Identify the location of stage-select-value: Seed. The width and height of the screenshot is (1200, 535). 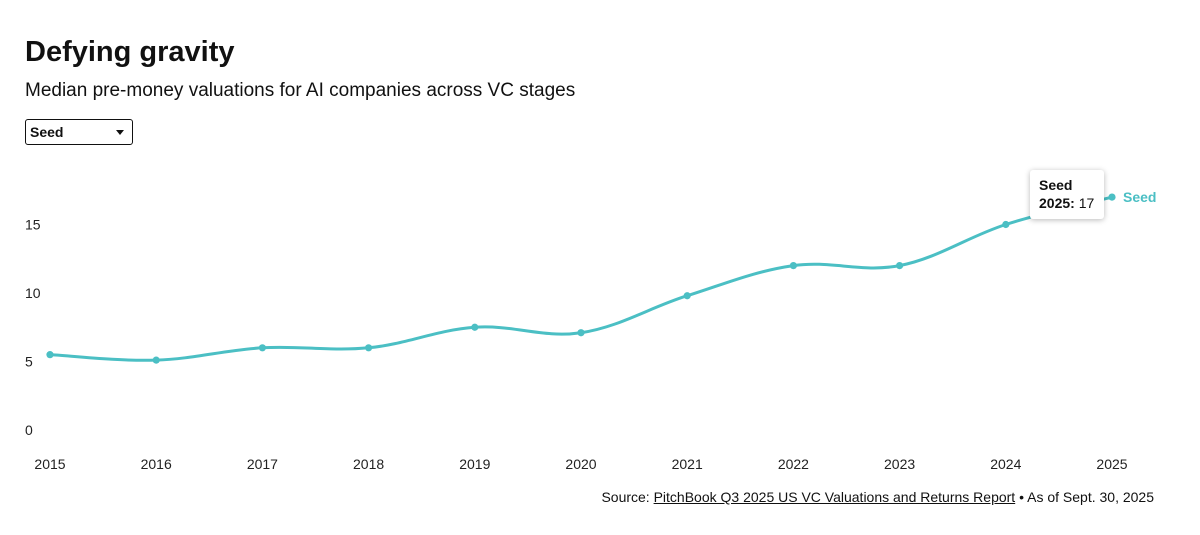
(47, 132).